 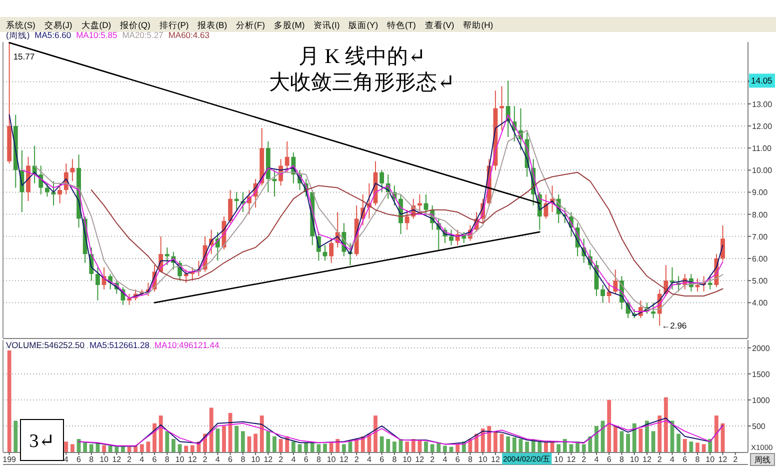 I want to click on y-tick-label: 11.00, so click(x=762, y=149).